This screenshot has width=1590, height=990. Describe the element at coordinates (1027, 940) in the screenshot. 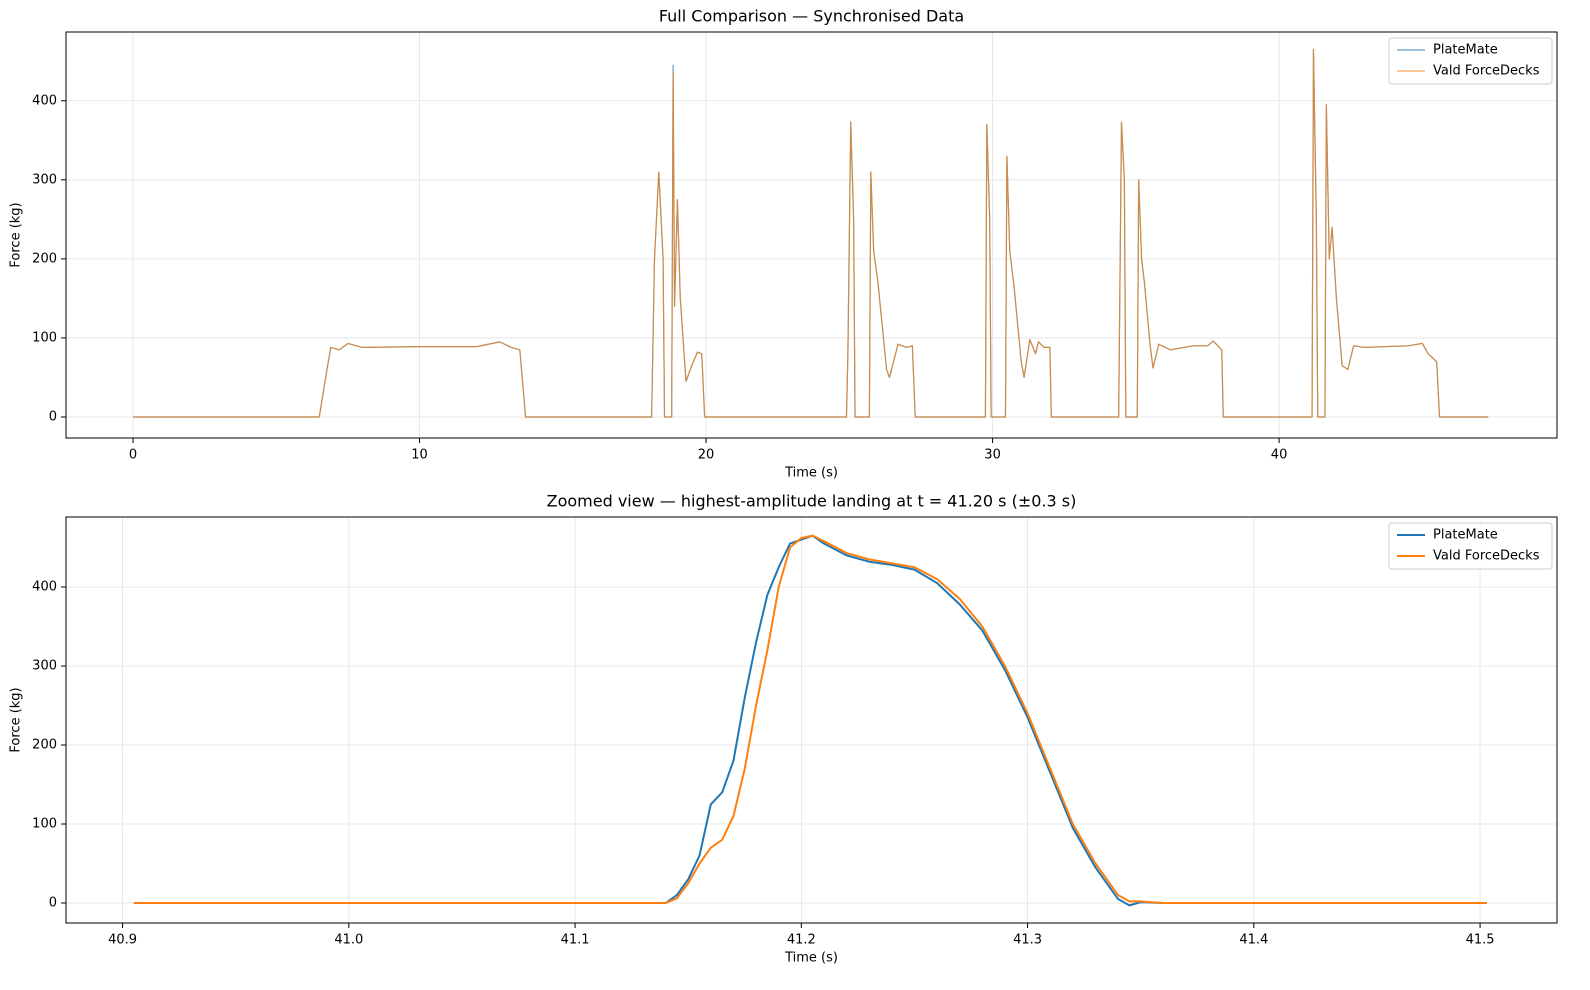

I see `x-tick-label: 41.3` at that location.